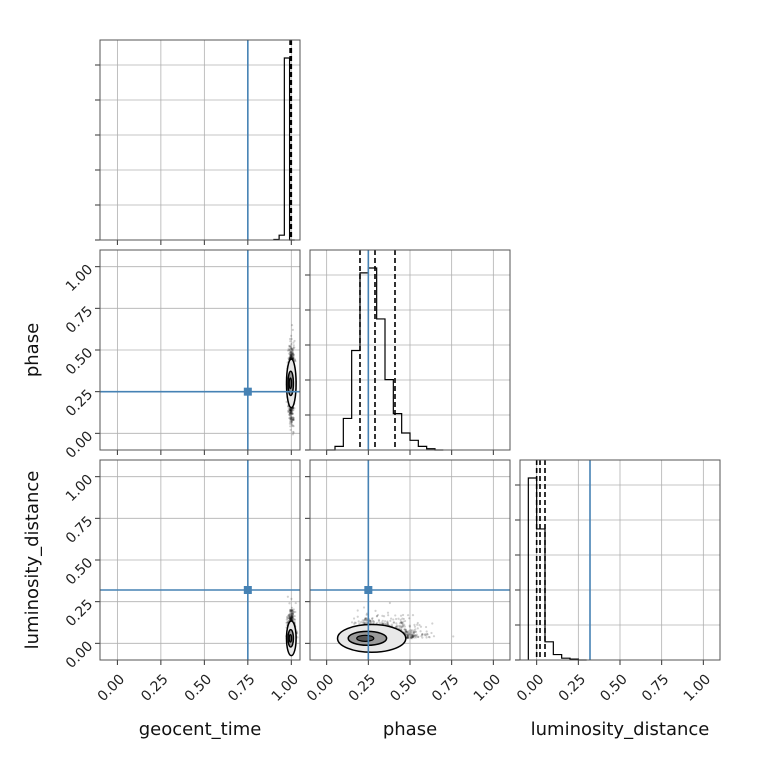  I want to click on joint-panel-geocent_time-luminosity_distance, so click(198, 562).